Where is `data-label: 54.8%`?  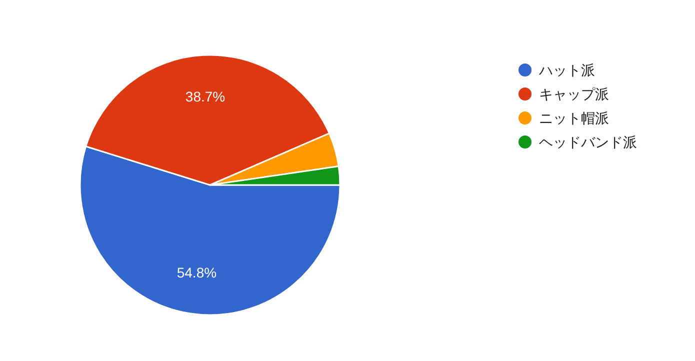 data-label: 54.8% is located at coordinates (196, 272).